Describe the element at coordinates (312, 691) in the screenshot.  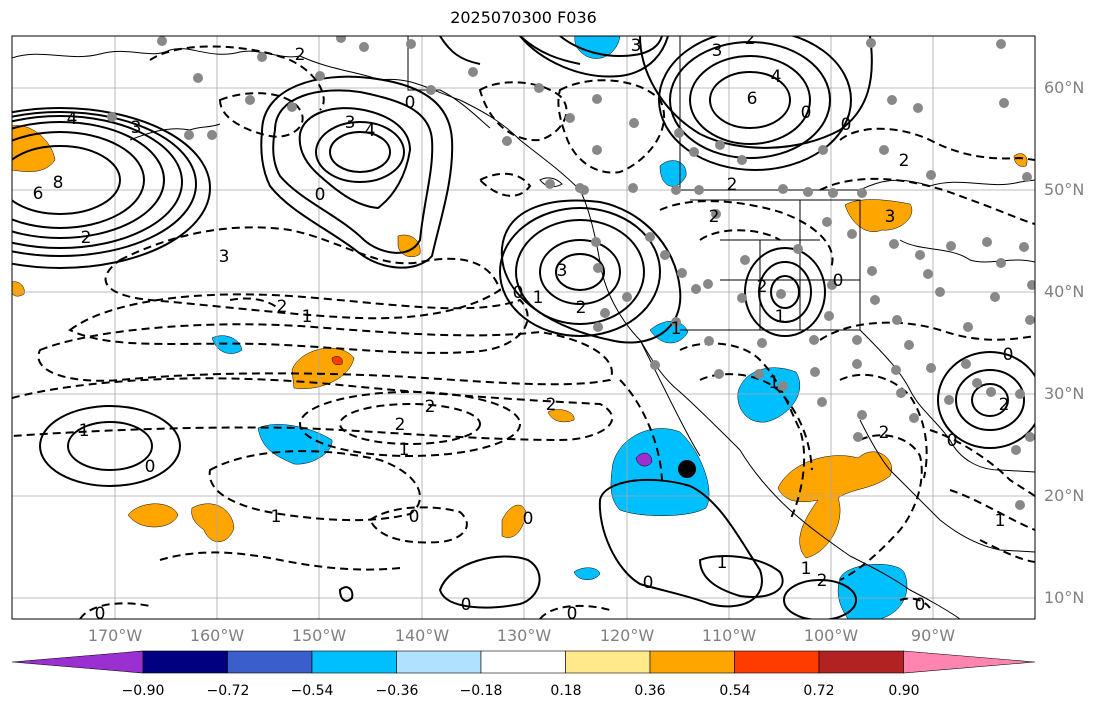
I see `colorbar-tick: −0.54` at that location.